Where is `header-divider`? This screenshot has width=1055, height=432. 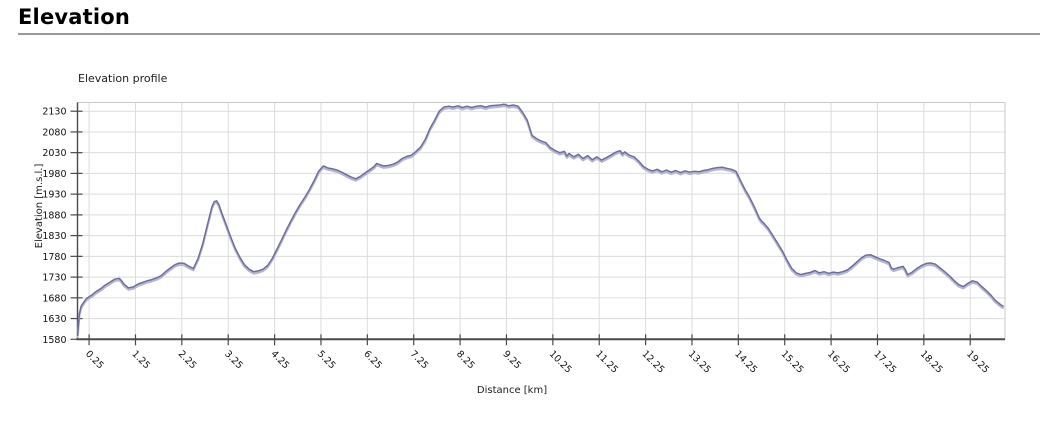
header-divider is located at coordinates (529, 34).